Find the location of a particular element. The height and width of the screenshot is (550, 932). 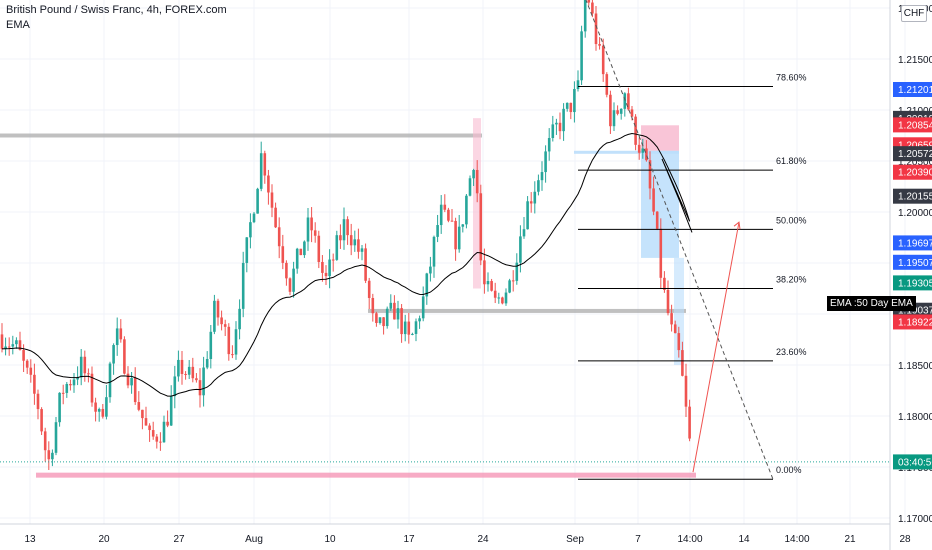

resistance-line is located at coordinates (241, 135).